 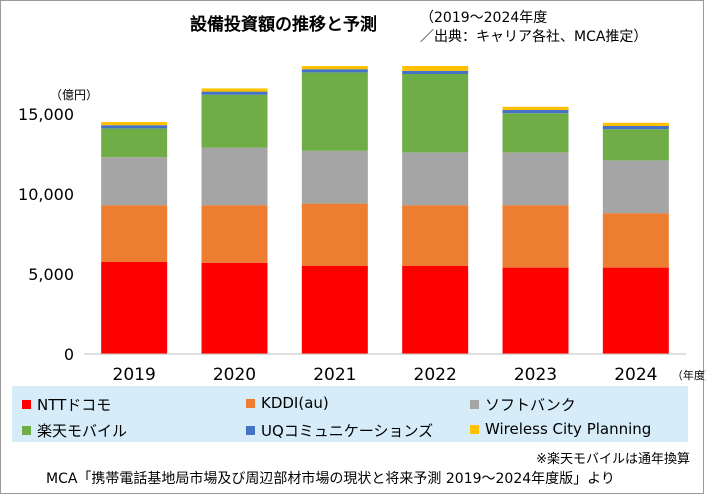 I want to click on y-tick-label-15000: 15,000, so click(x=46, y=114).